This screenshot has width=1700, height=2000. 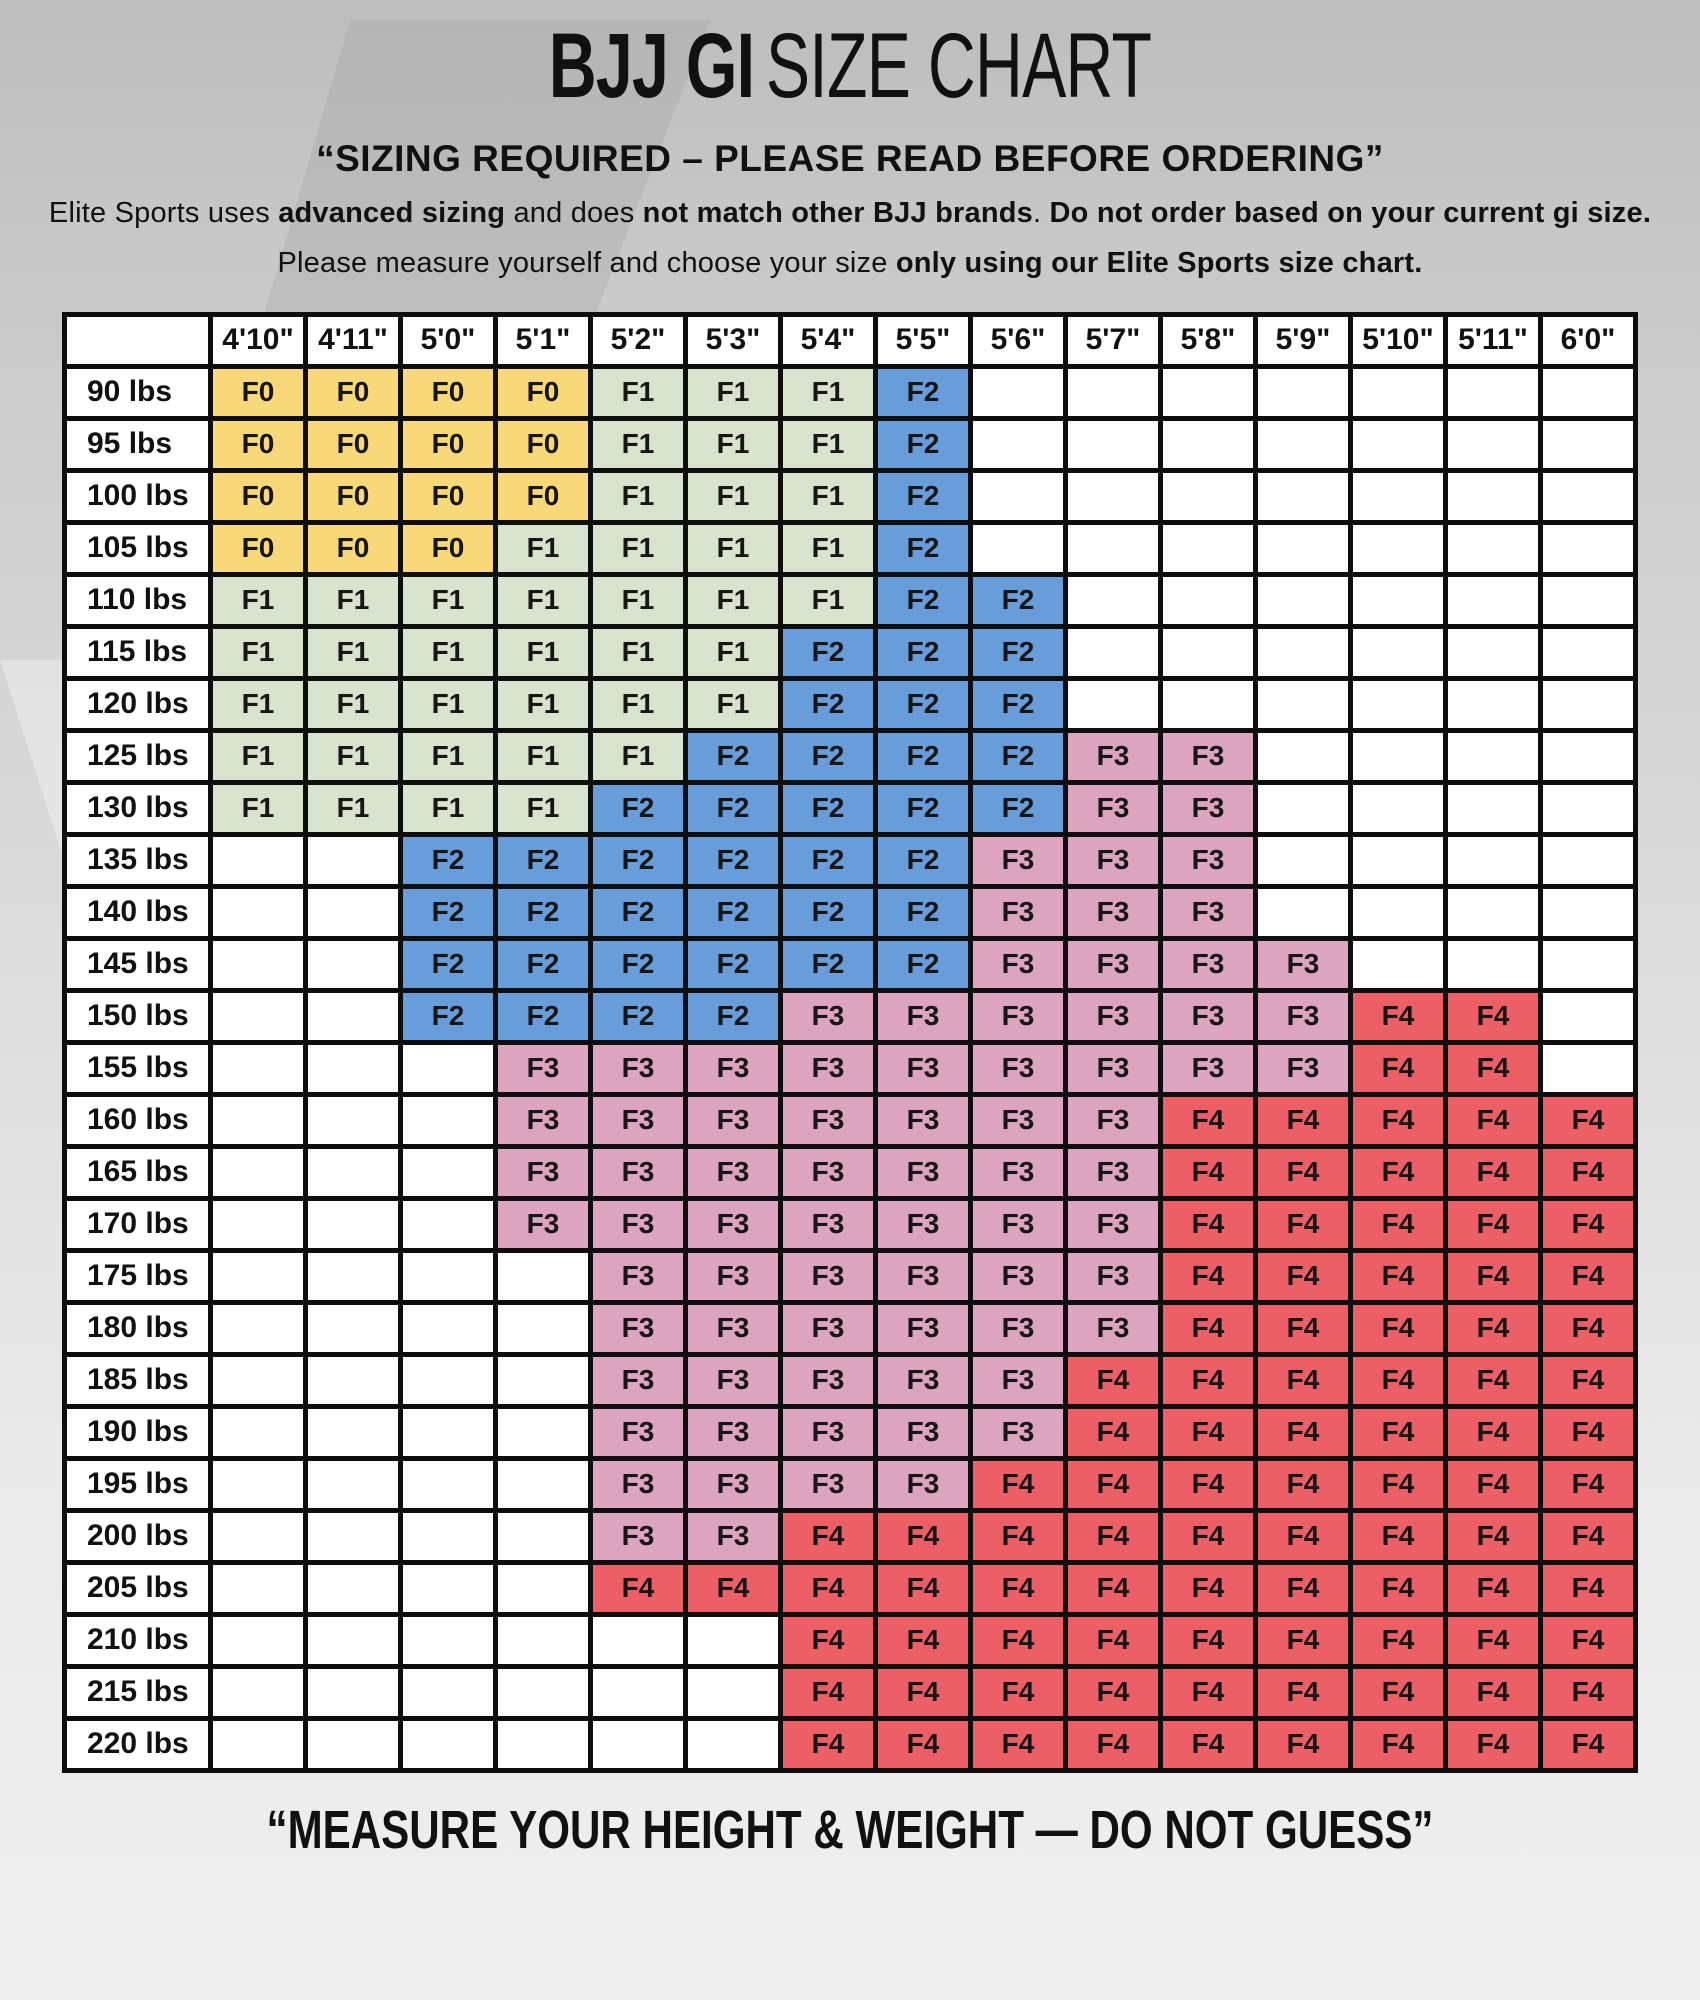 What do you see at coordinates (850, 548) in the screenshot?
I see `table-row: 105 lbs F0 F0 F0 F1 F1 F1 F1 F2` at bounding box center [850, 548].